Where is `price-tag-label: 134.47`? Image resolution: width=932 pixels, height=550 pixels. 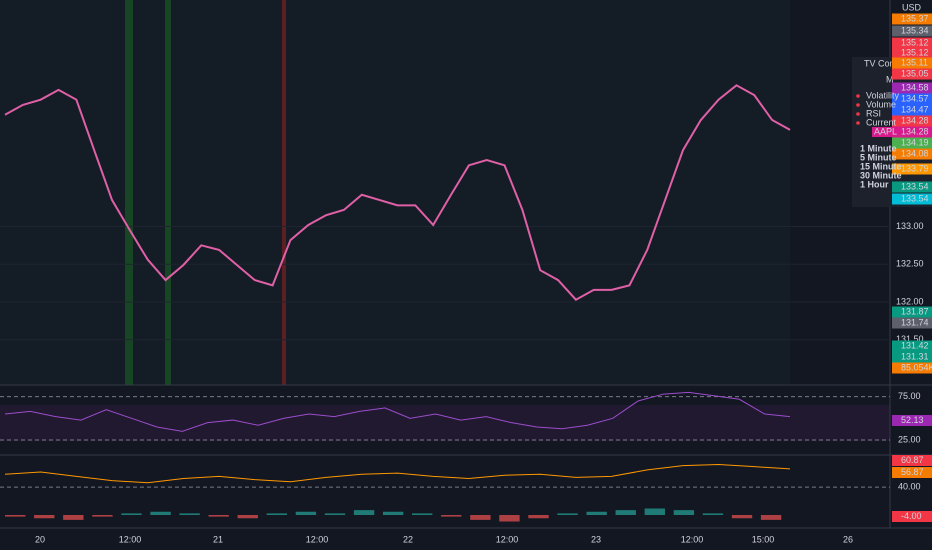
price-tag-label: 134.47 is located at coordinates (915, 109).